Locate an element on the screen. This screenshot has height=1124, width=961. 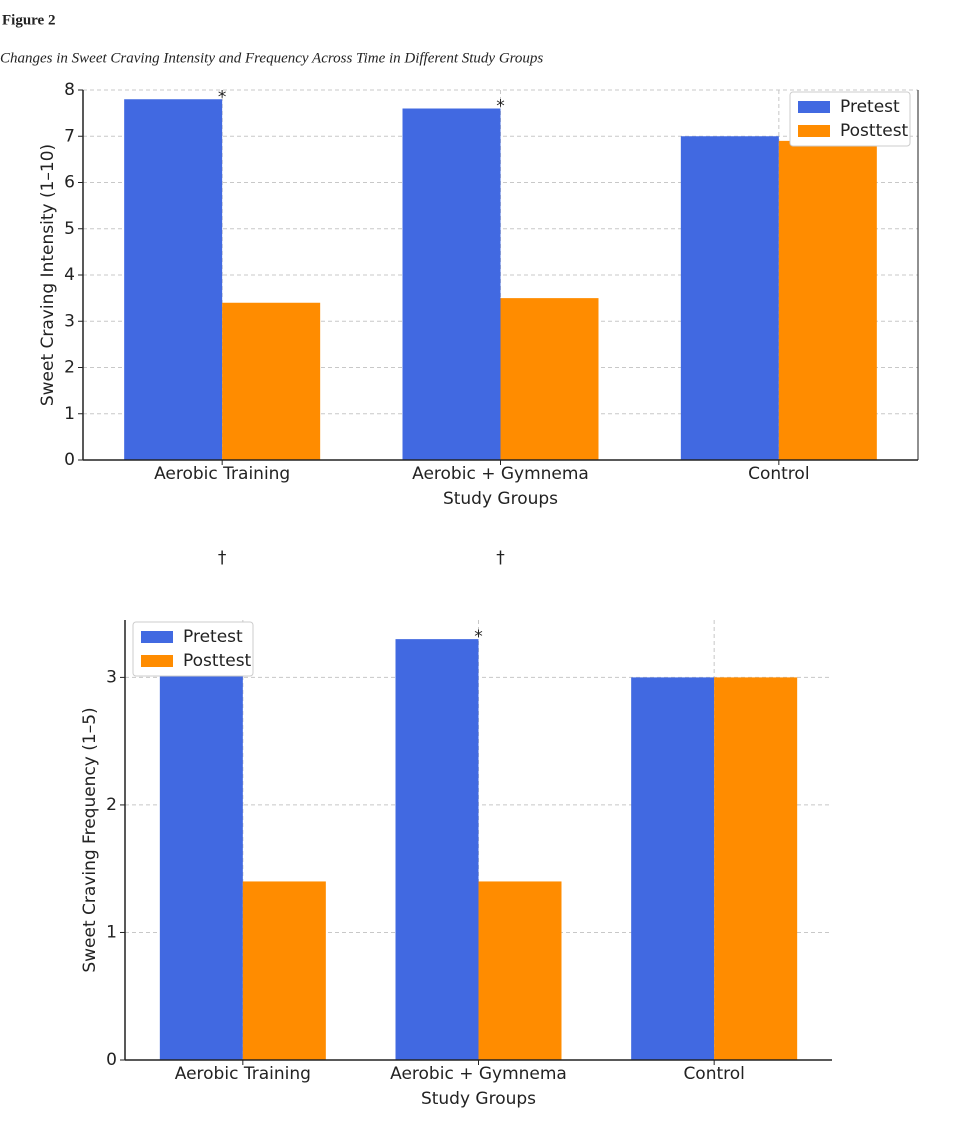
y-axis-label: Sweet Craving Frequency (1–5) is located at coordinates (90, 839).